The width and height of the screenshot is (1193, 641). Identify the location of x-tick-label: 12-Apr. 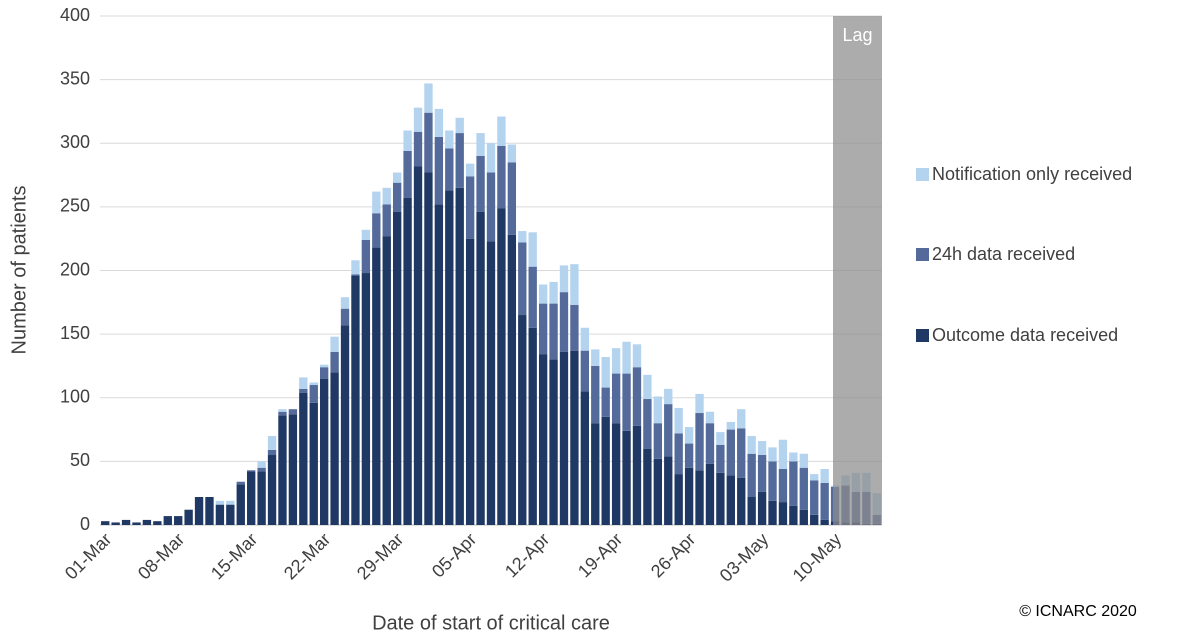
(527, 555).